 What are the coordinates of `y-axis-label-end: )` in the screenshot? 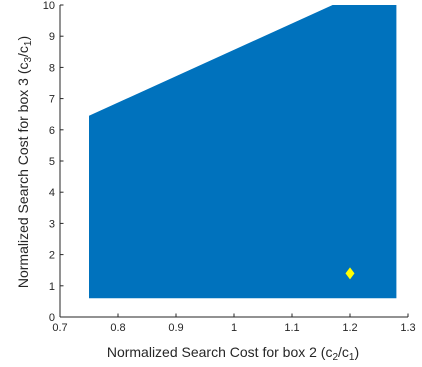 It's located at (23, 38).